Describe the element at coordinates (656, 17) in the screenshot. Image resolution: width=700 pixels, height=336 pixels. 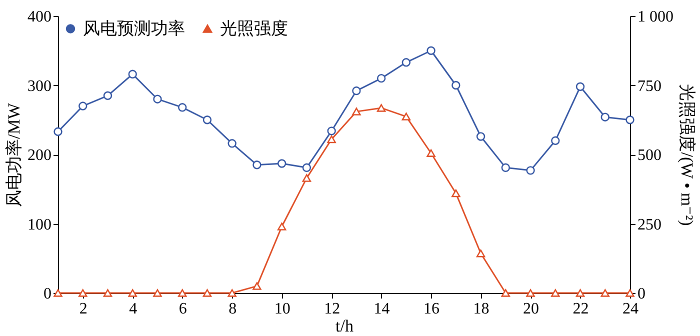
I see `y2-tick-label: 1 000` at that location.